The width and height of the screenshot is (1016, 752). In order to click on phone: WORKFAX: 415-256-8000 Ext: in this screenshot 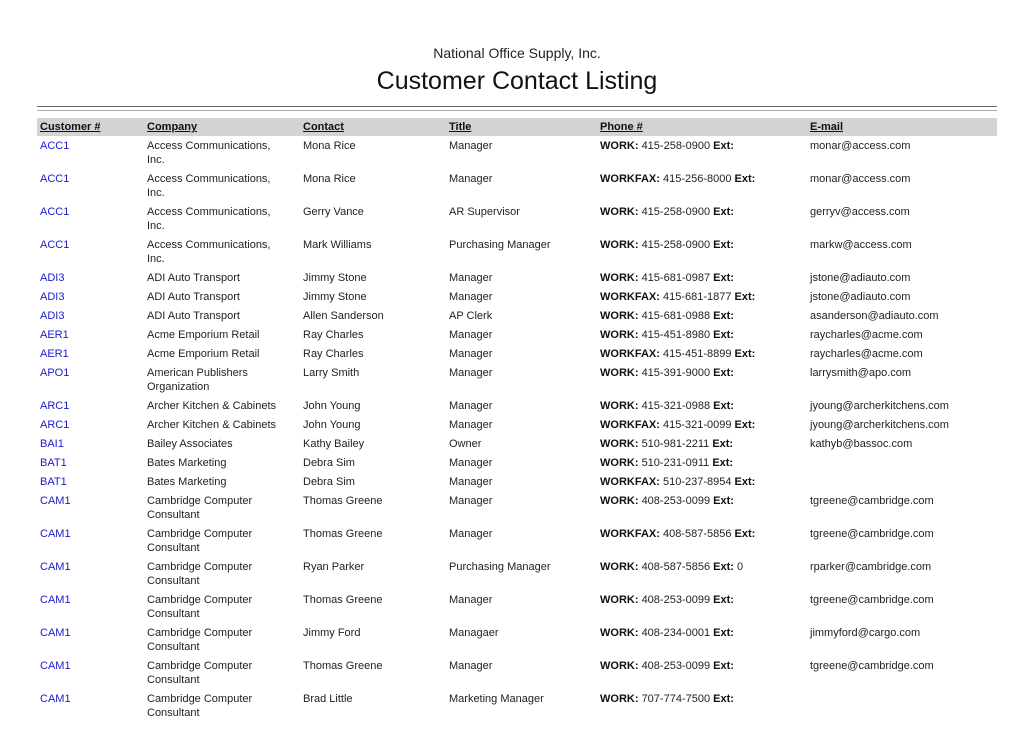, I will do `click(702, 185)`.